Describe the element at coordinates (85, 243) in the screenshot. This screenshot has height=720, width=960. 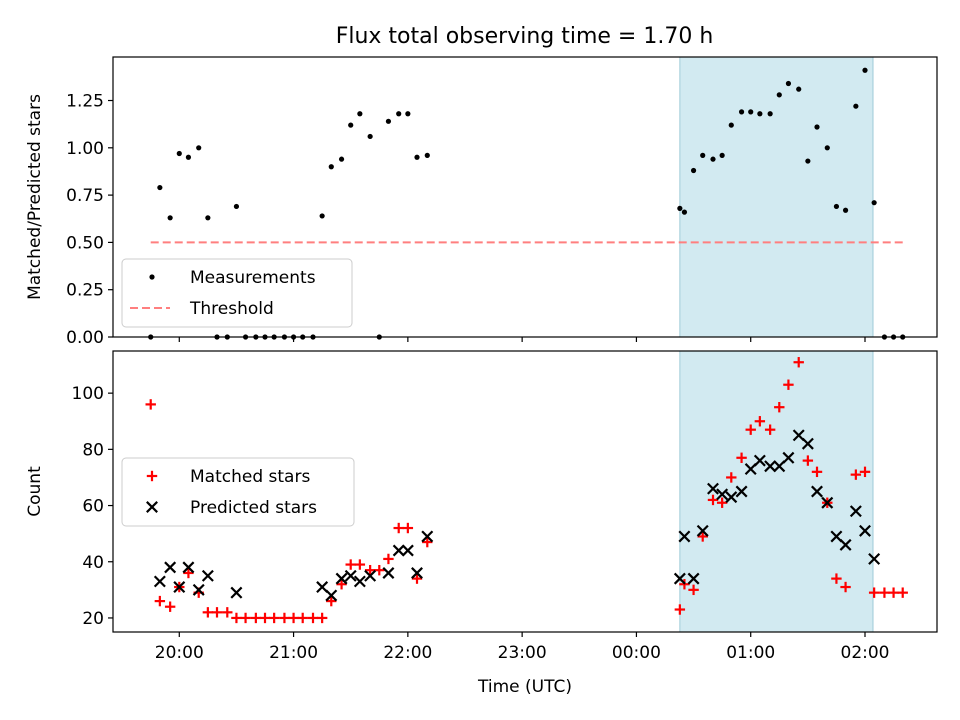
I see `y-tick-label: 0.50` at that location.